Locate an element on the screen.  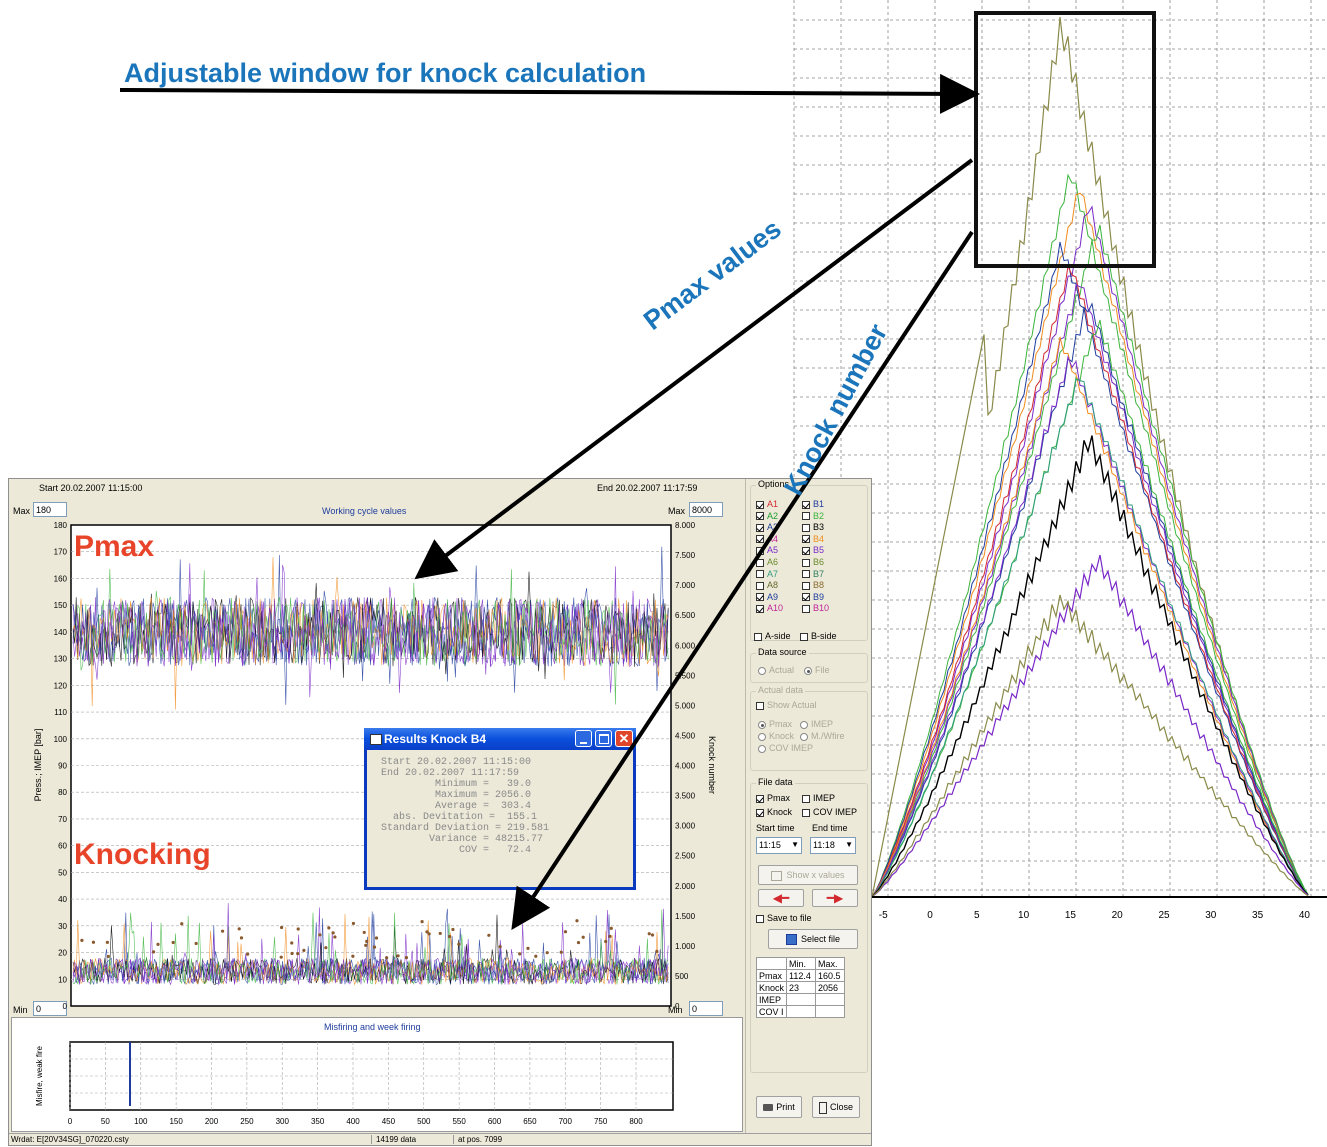
channel-a2-box is located at coordinates (760, 516).